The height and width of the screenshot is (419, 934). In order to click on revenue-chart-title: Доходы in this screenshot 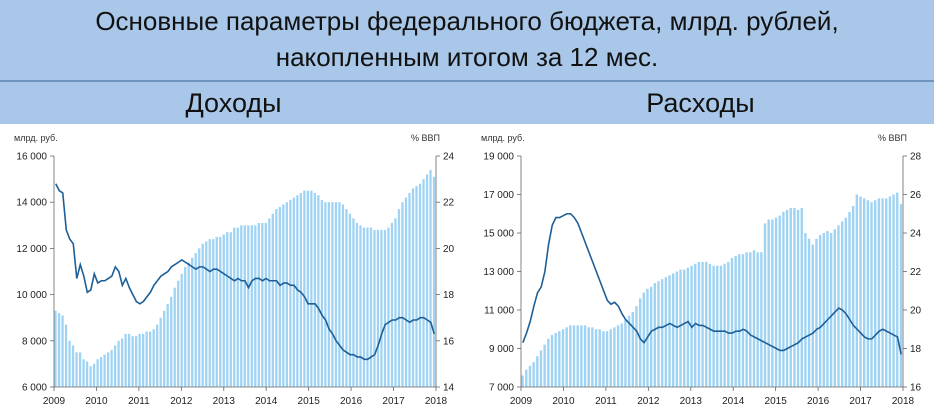, I will do `click(233, 103)`.